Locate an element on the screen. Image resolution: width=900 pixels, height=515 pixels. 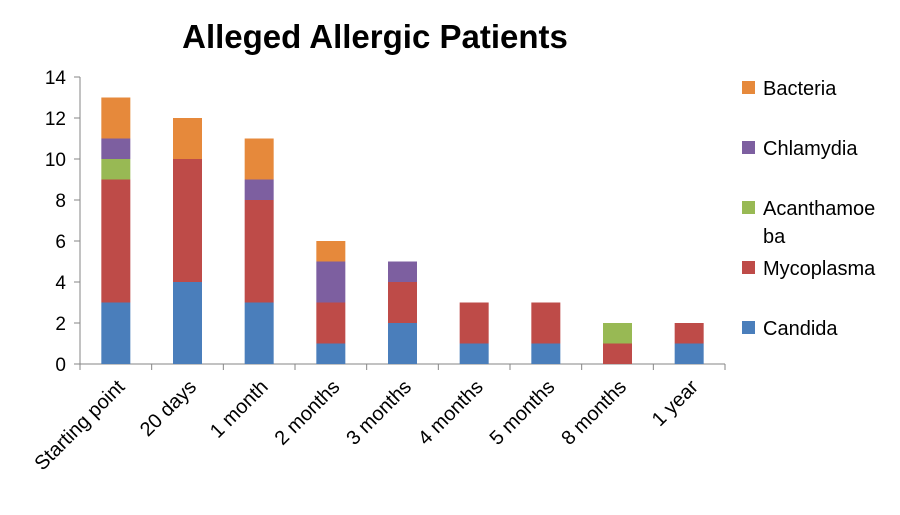
x-category-label: 4 months is located at coordinates (451, 413).